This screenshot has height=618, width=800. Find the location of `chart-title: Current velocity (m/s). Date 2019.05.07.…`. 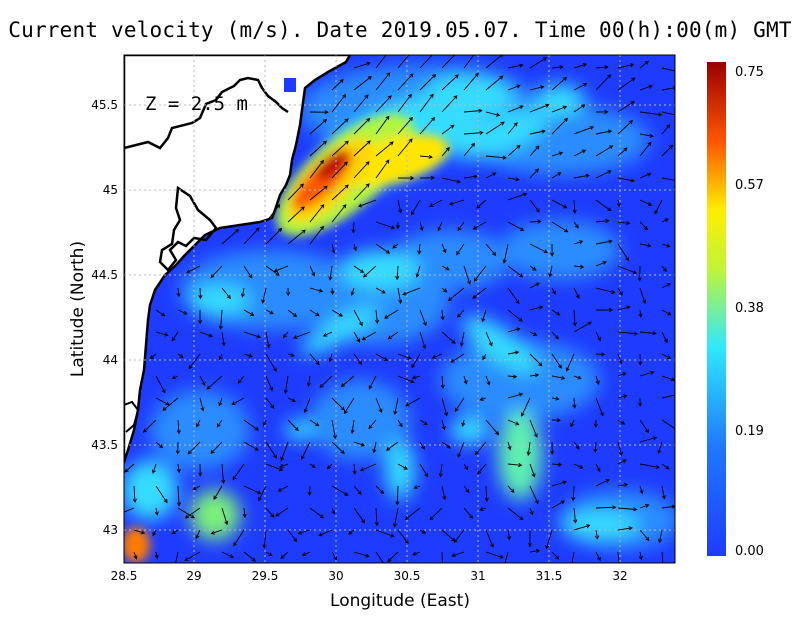

chart-title: Current velocity (m/s). Date 2019.05.07.… is located at coordinates (400, 30).